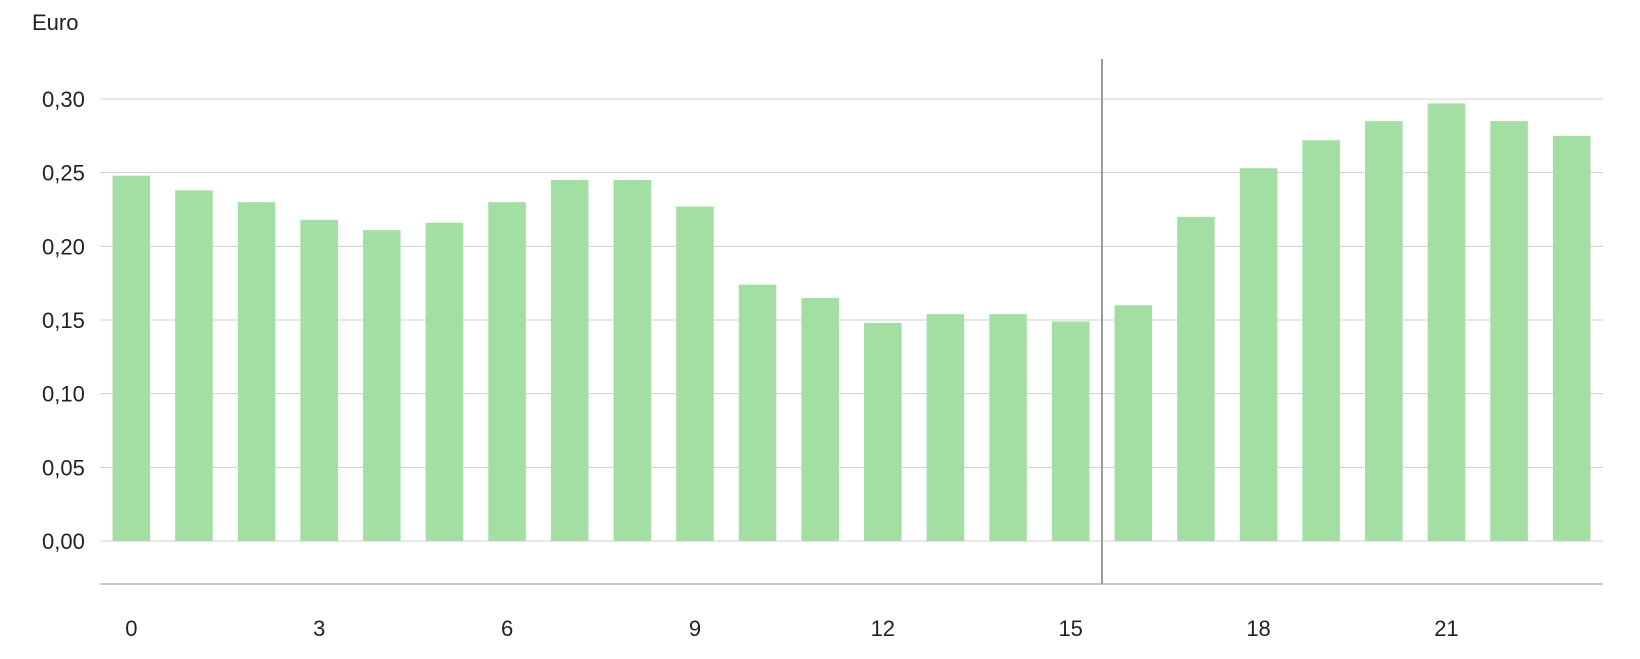  What do you see at coordinates (63, 246) in the screenshot?
I see `y-tick-label: 0,20` at bounding box center [63, 246].